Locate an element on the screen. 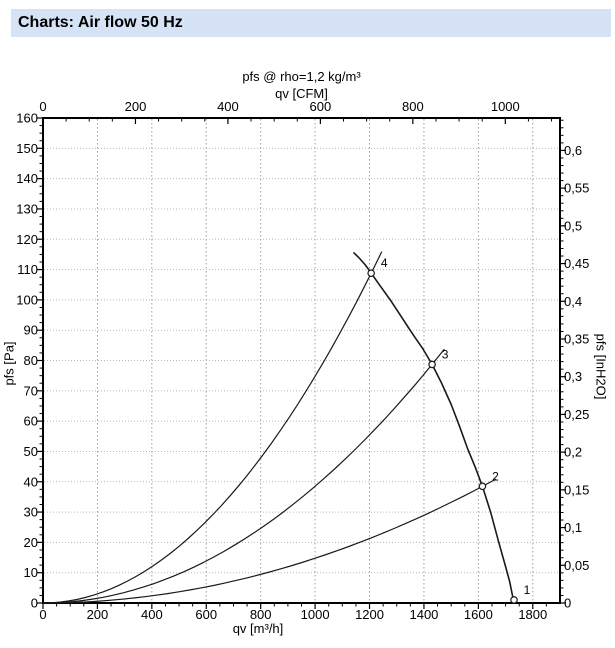  right-axis-title: pfs [InH2O] is located at coordinates (601, 366).